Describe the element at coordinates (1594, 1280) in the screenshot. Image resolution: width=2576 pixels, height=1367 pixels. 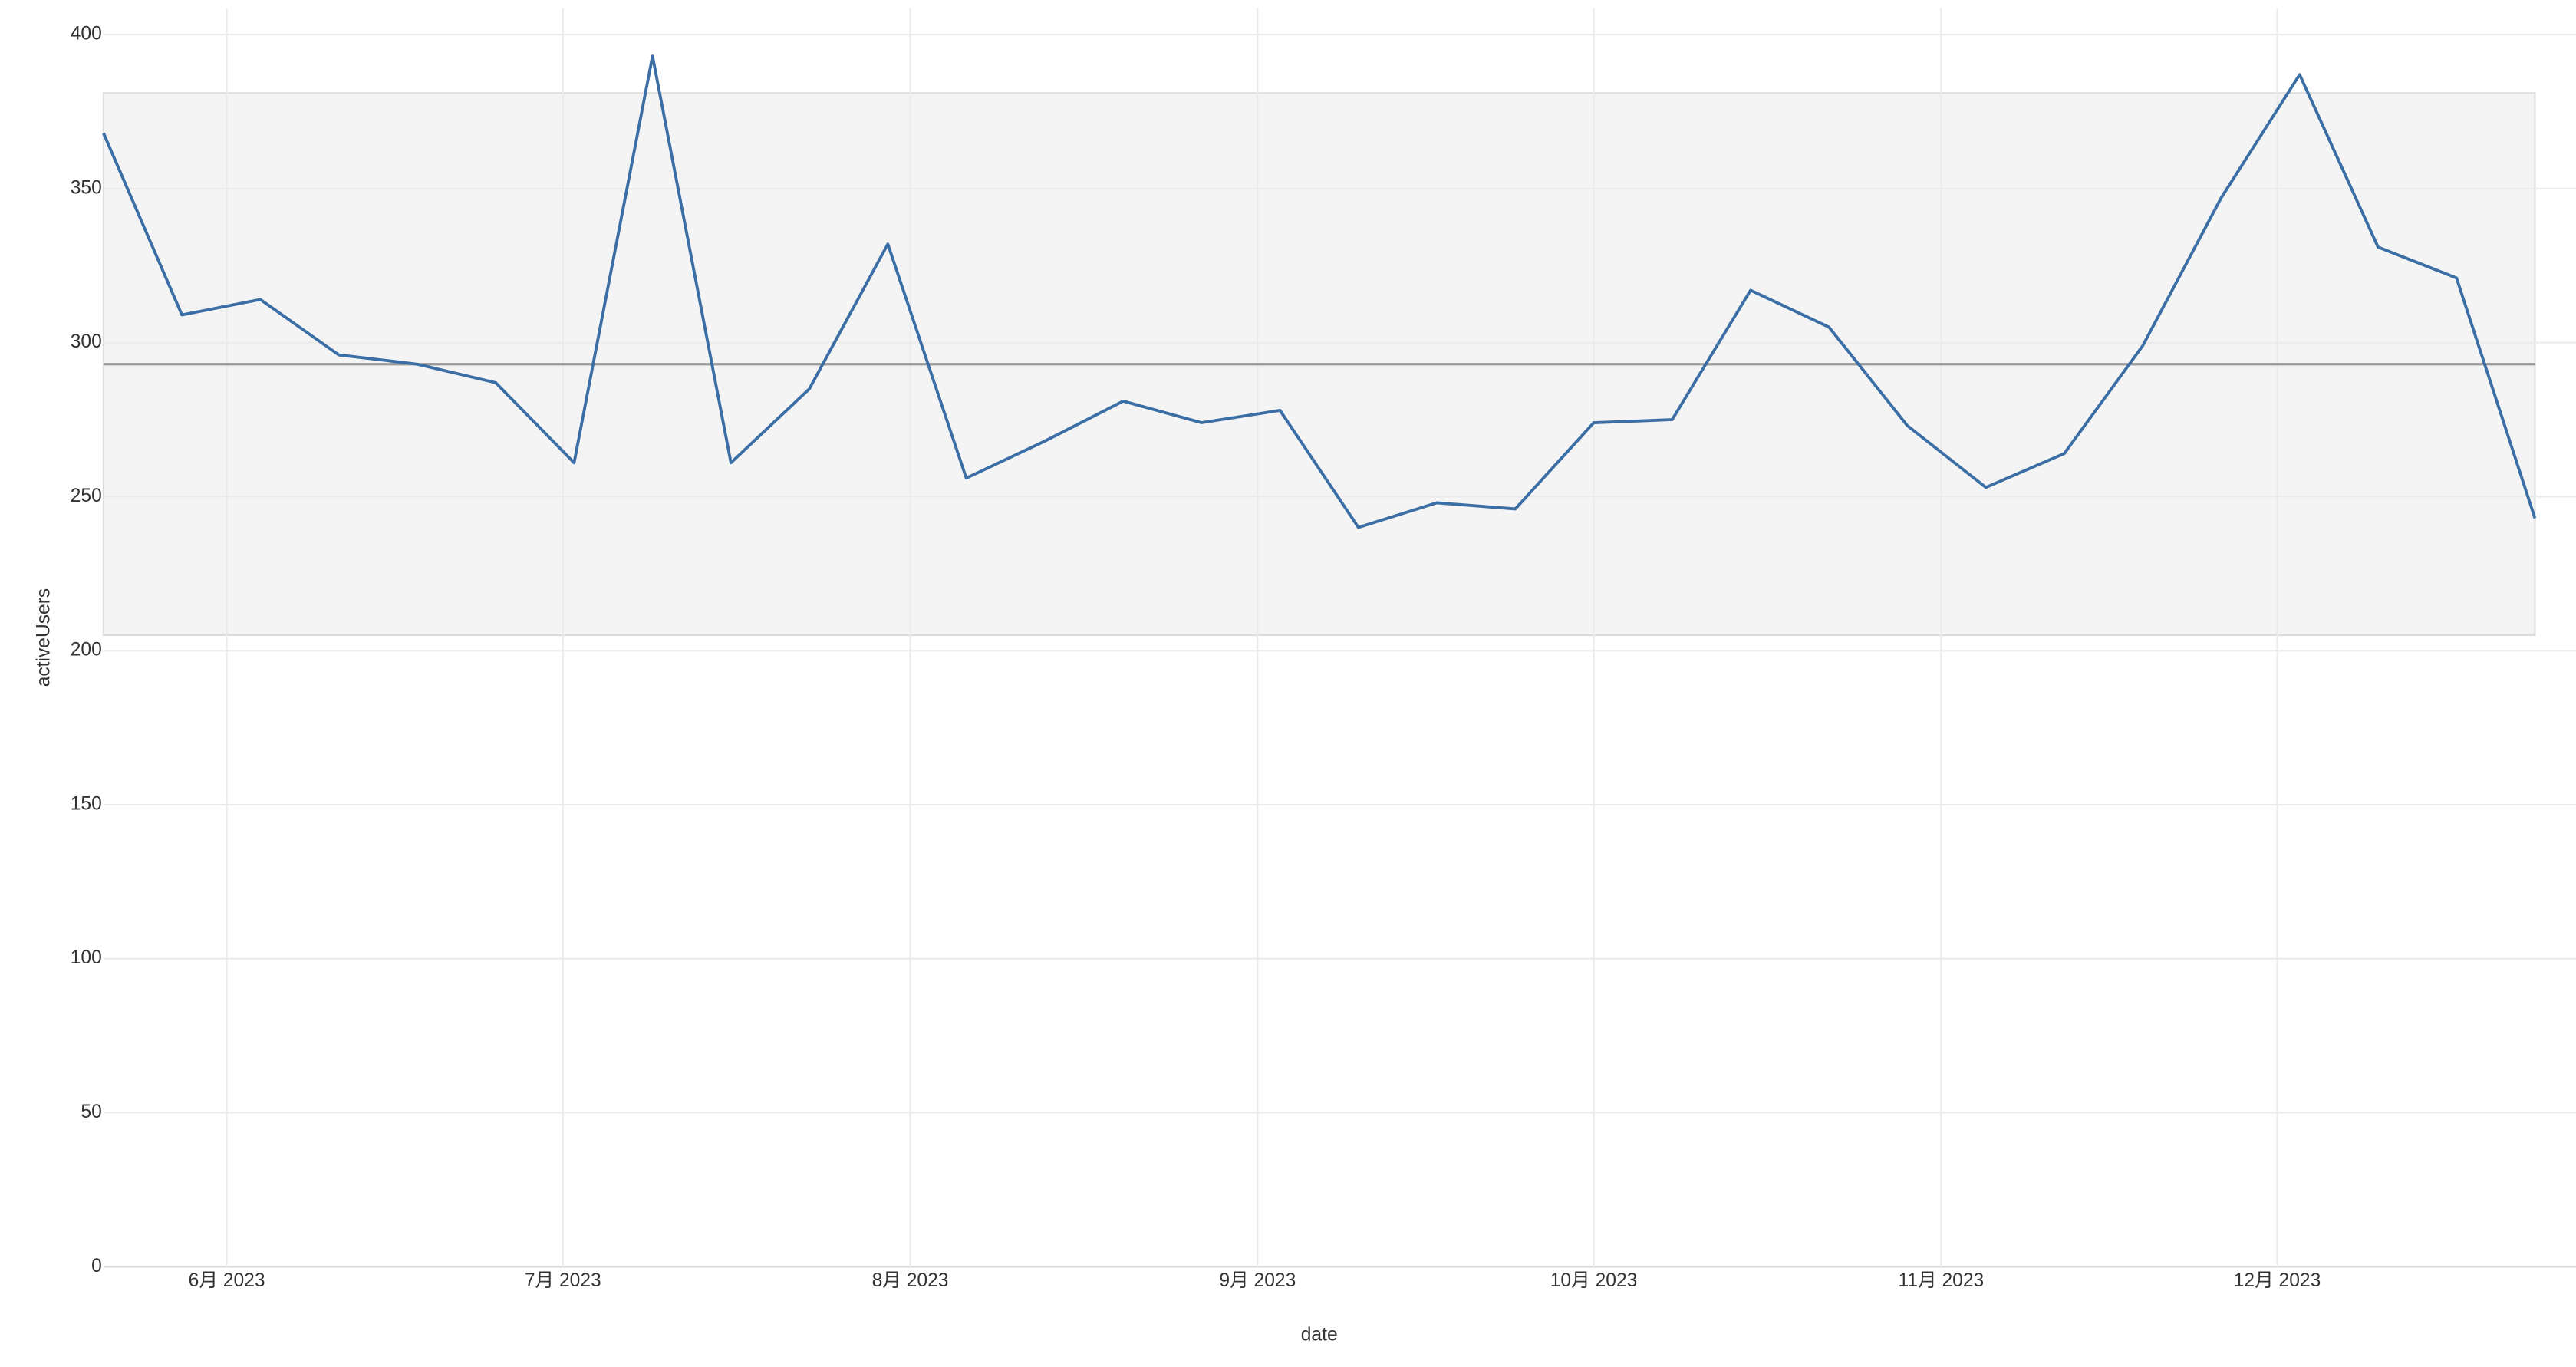
I see `x-tick-label: 10月 2023` at that location.